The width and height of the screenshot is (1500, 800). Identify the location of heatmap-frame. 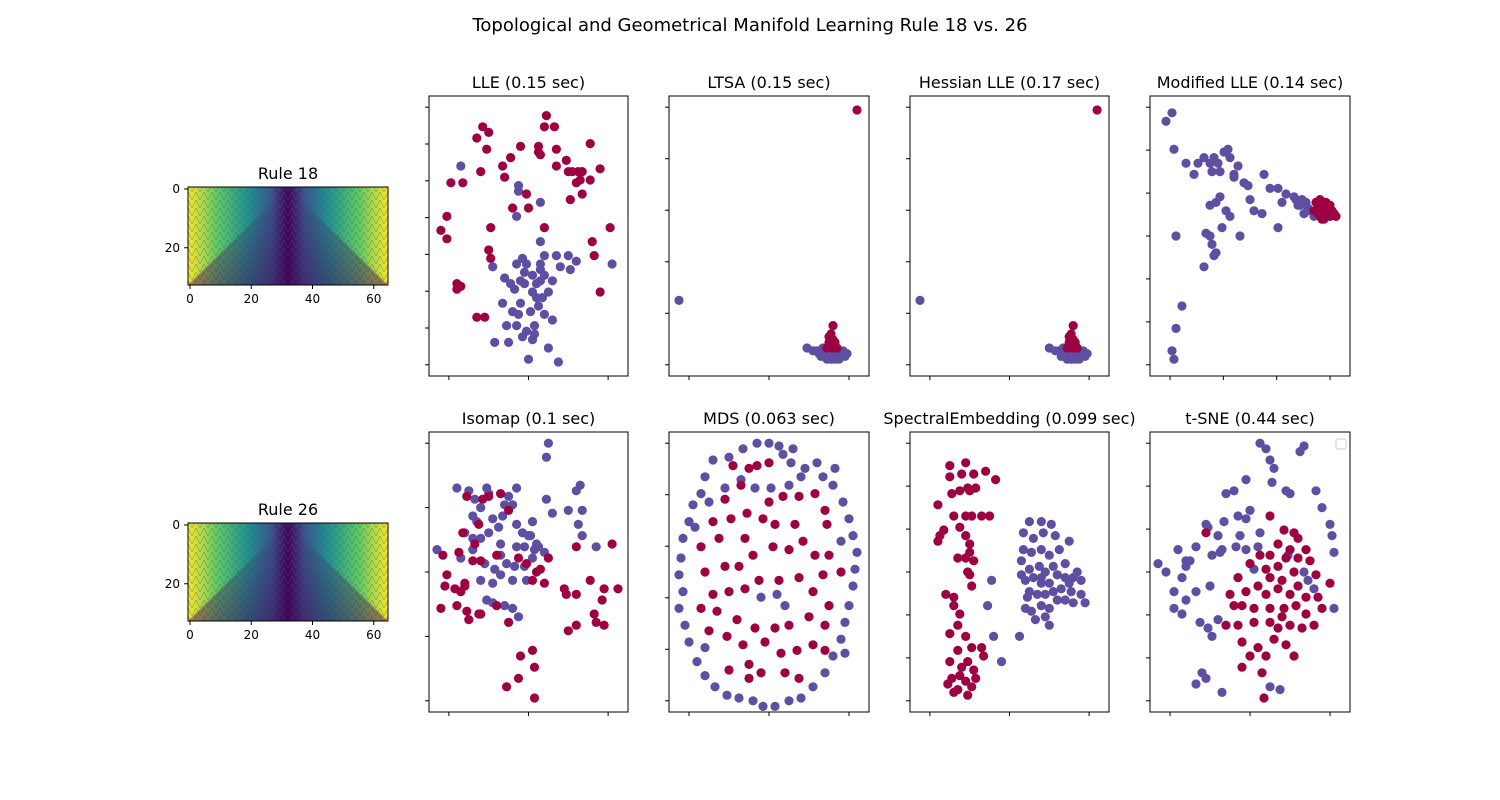
(288, 236).